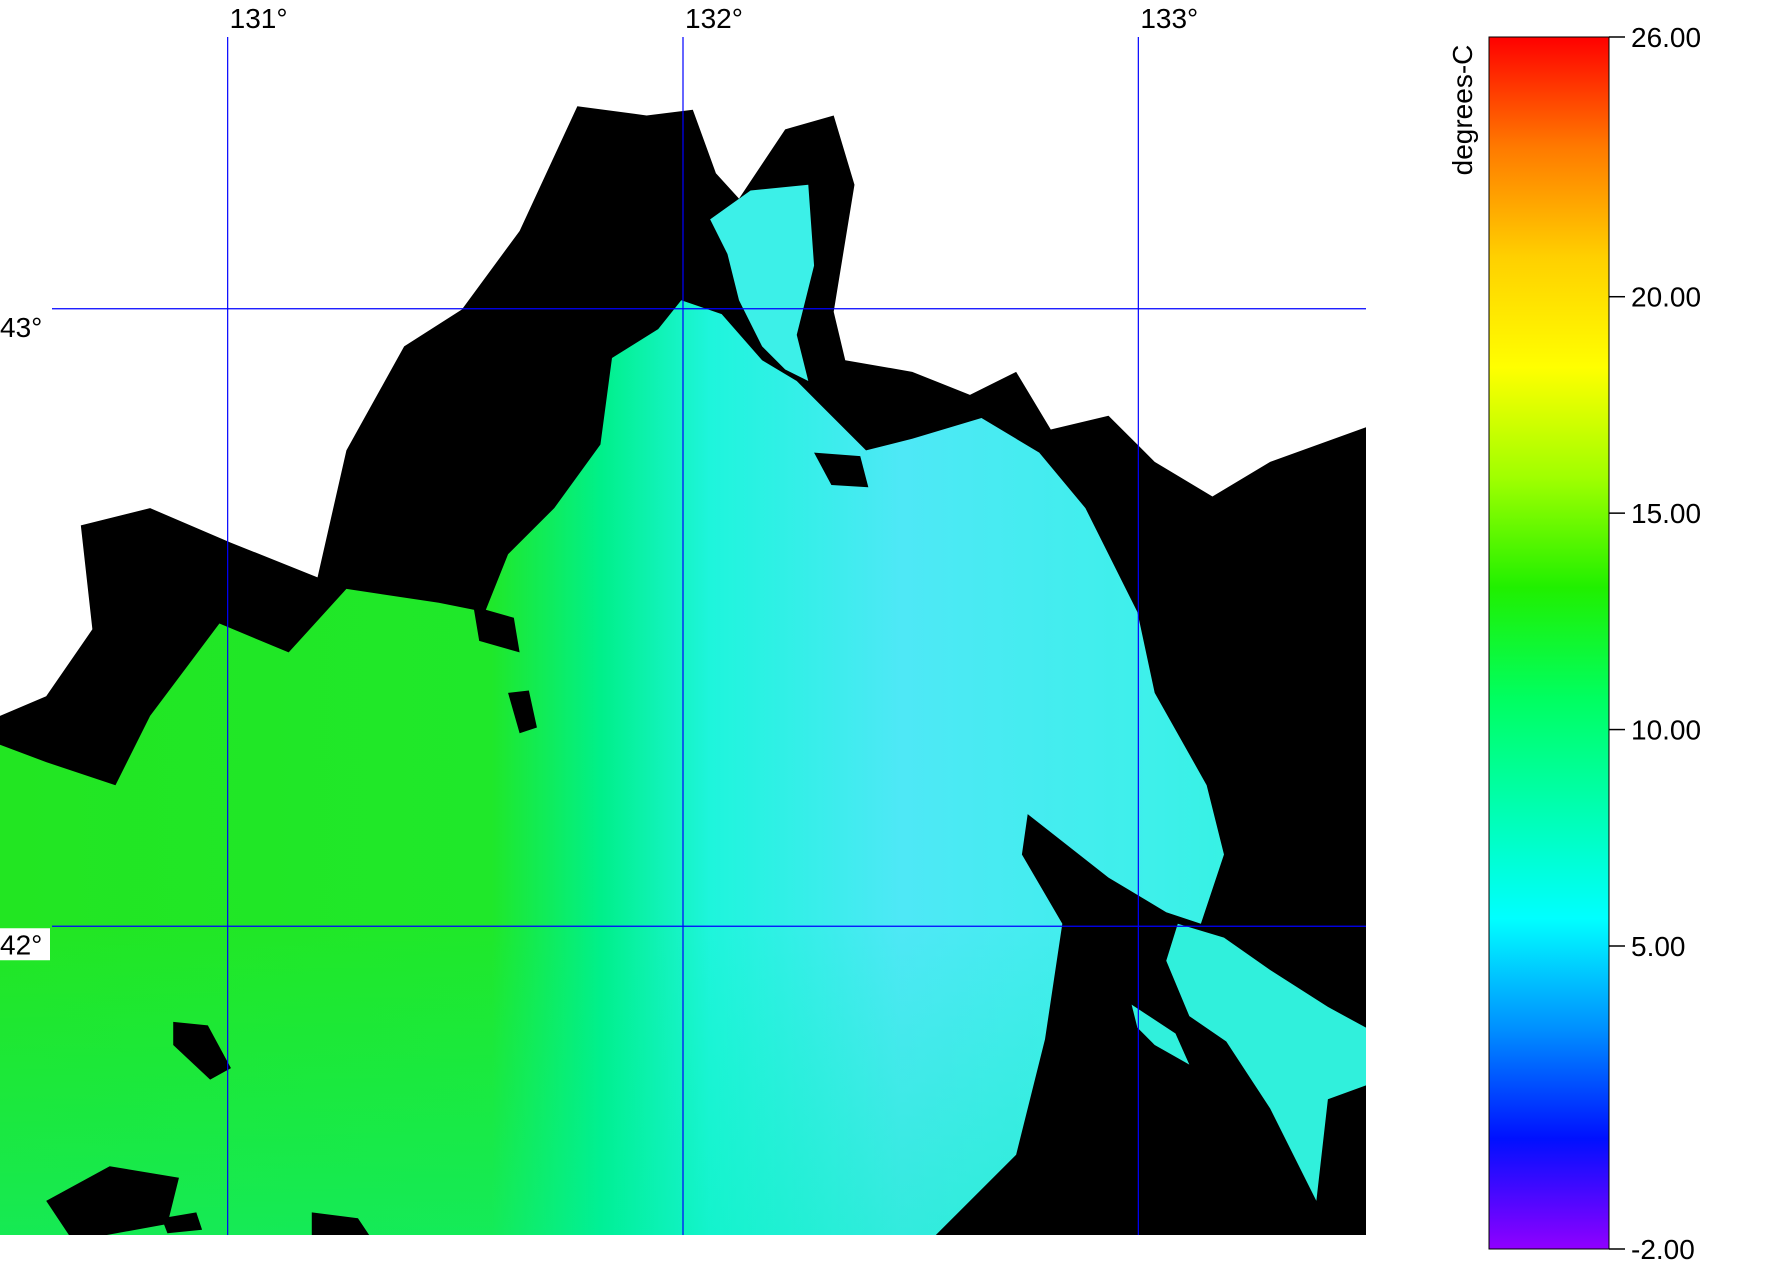 This screenshot has height=1277, width=1789. I want to click on colorbar-tick-label: -2.00, so click(1663, 1249).